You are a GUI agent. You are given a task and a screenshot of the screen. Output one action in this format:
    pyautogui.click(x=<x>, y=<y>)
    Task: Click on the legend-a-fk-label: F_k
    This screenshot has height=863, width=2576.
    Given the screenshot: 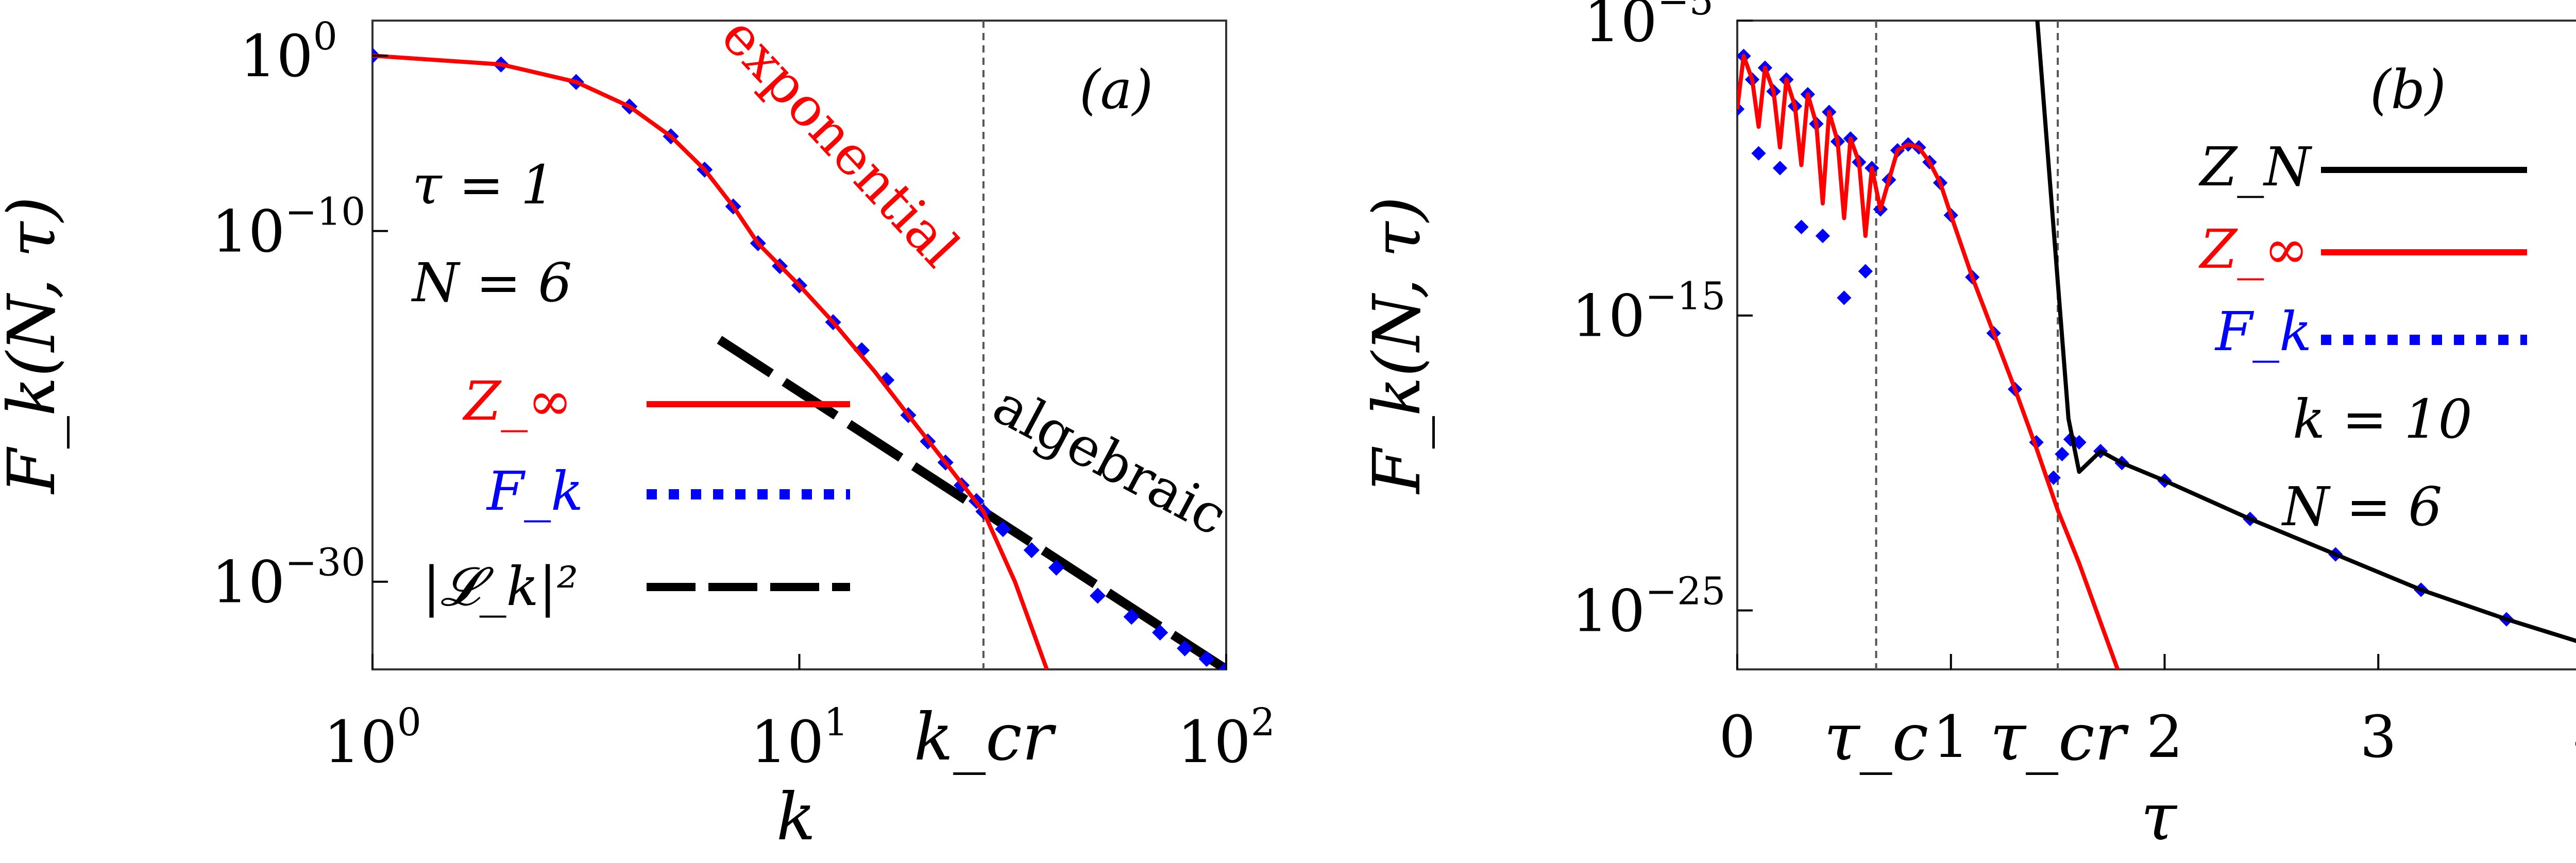 What is the action you would take?
    pyautogui.click(x=534, y=491)
    